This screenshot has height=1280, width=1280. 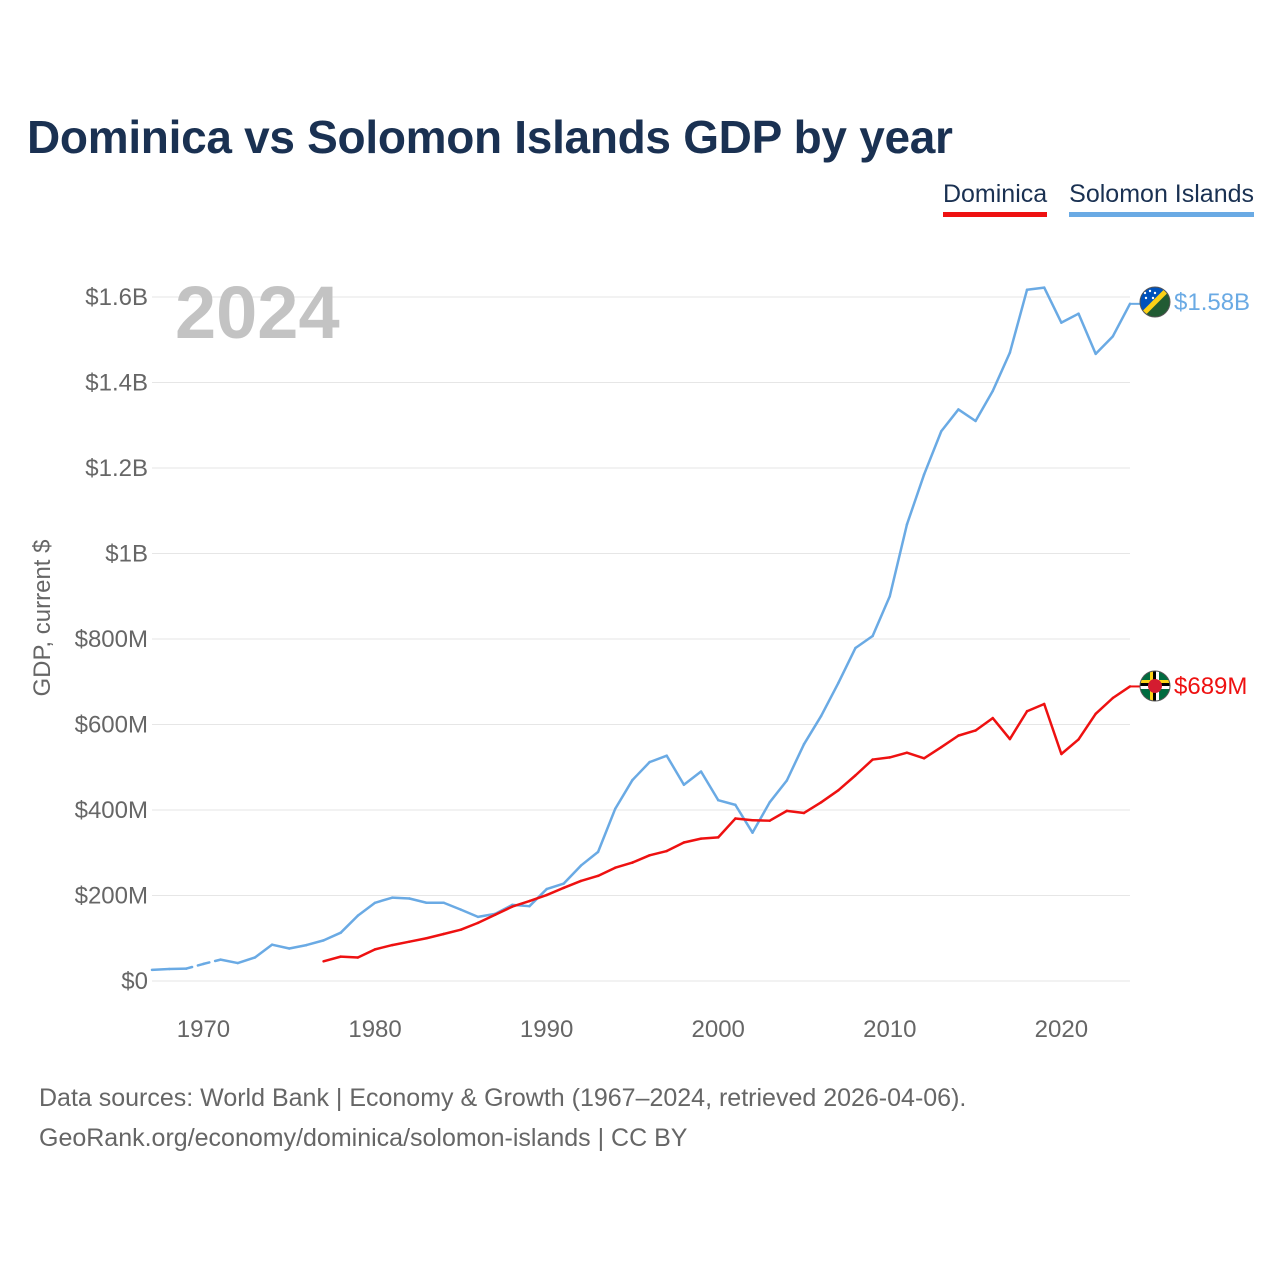 I want to click on x-tick-label: 2010, so click(x=889, y=1029).